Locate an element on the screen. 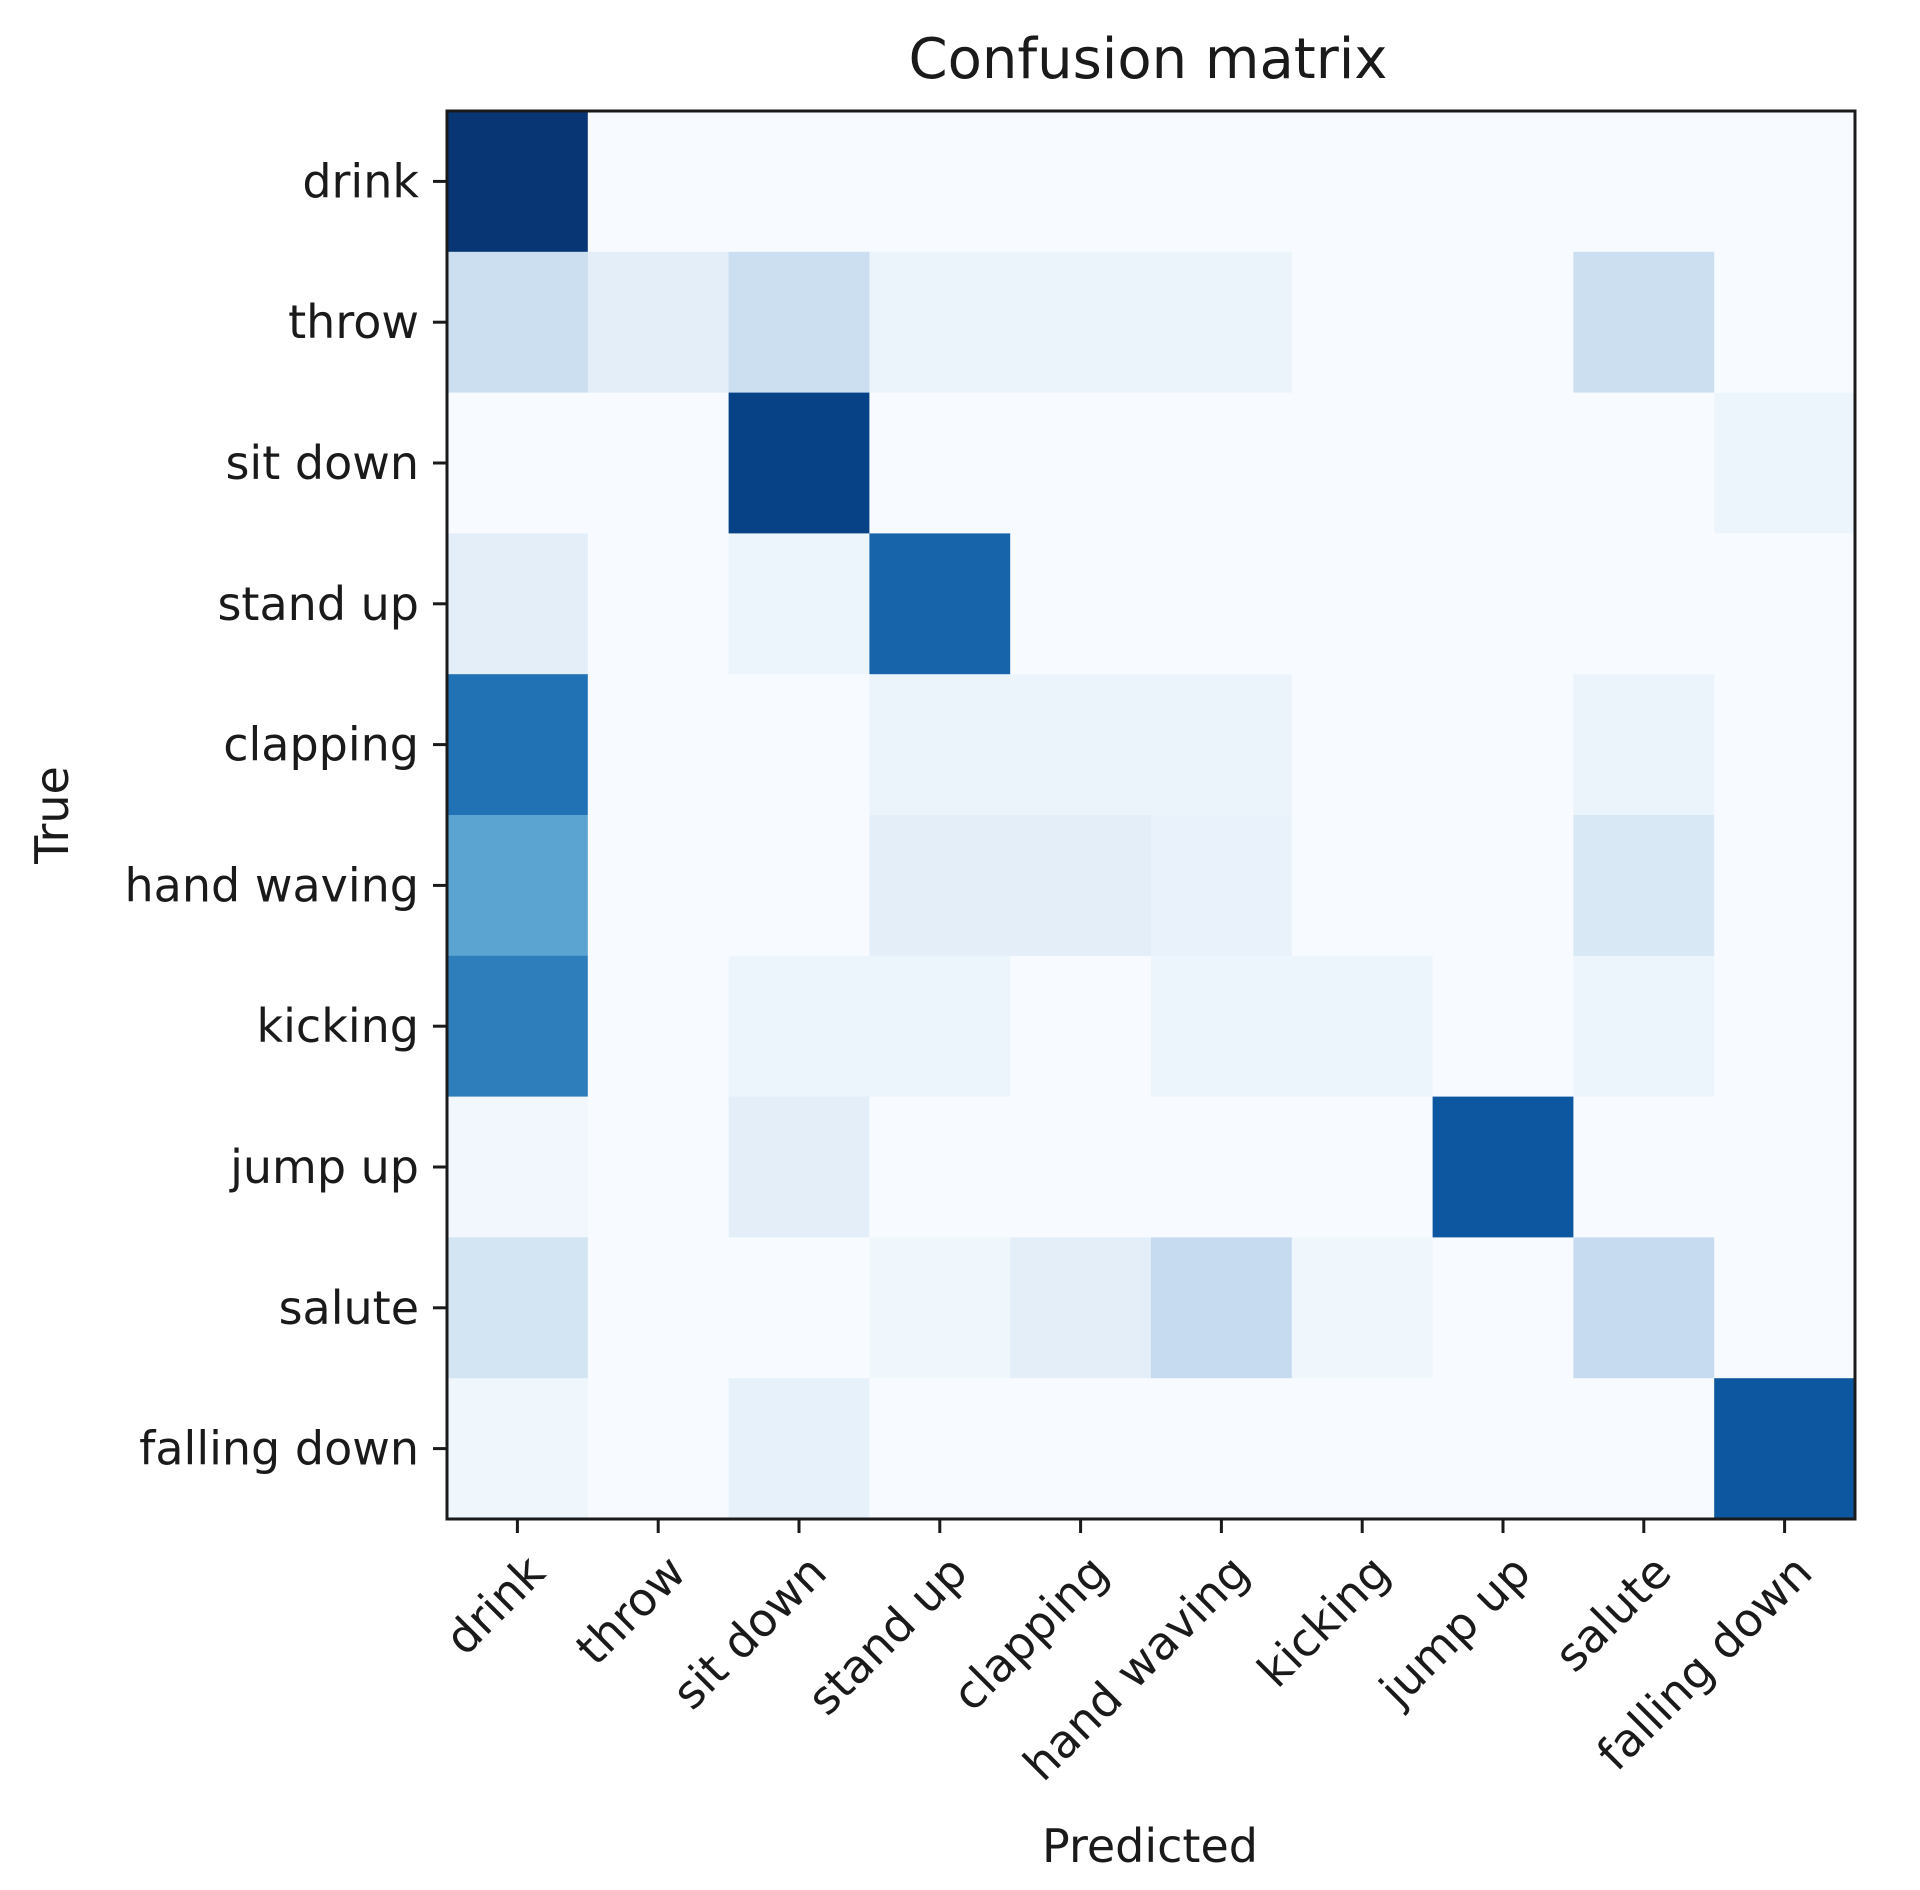 The height and width of the screenshot is (1890, 1920). chart-title: Confusion matrix is located at coordinates (1148, 59).